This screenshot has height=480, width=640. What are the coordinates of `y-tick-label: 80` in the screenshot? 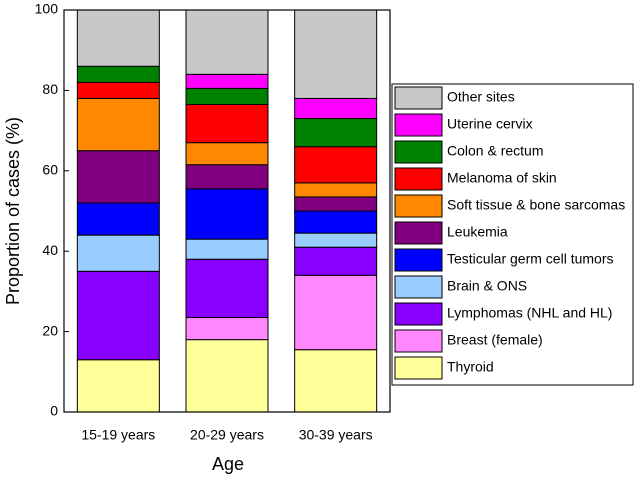 It's located at (50, 89).